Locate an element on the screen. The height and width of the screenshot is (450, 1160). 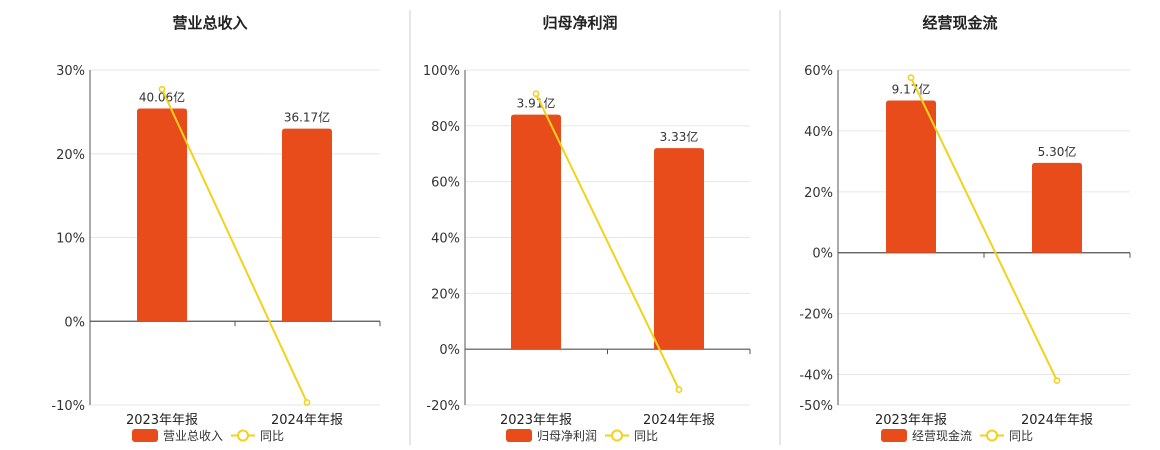
y-tick-label: 80% is located at coordinates (445, 127).